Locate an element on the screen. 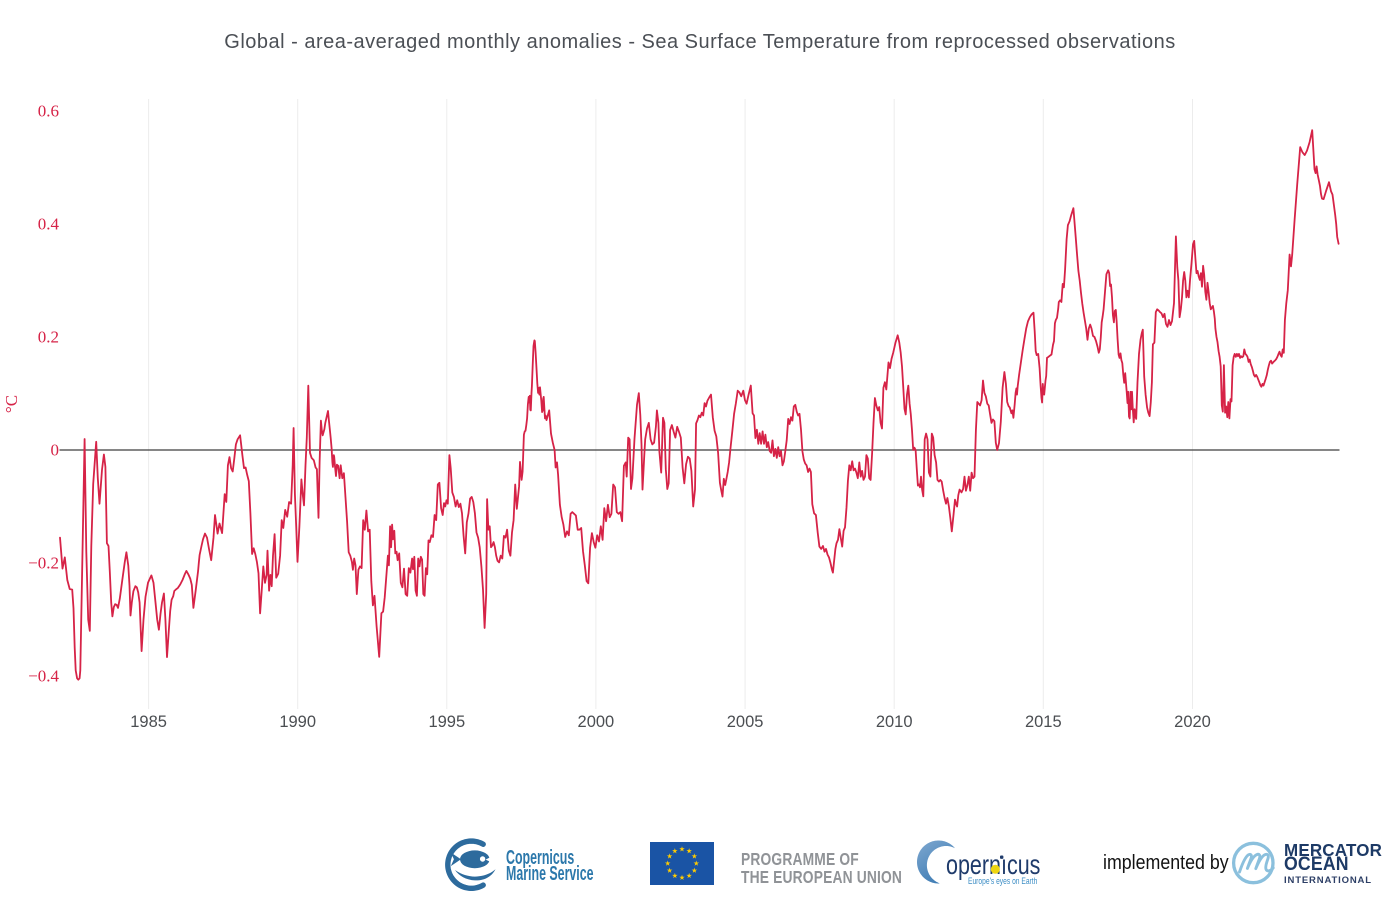 The height and width of the screenshot is (900, 1400). svg-text: 0.6 is located at coordinates (48, 111).